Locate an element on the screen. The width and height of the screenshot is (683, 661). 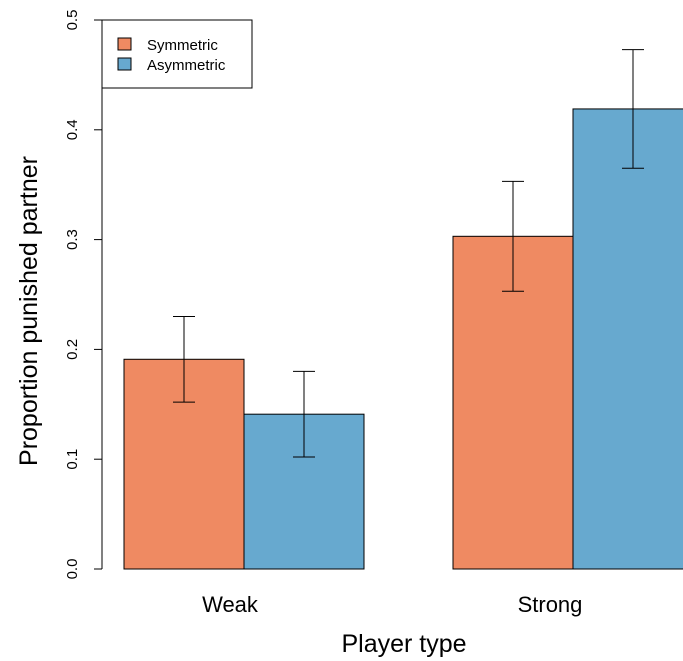
legend-label-symmetric: Symmetric is located at coordinates (182, 45).